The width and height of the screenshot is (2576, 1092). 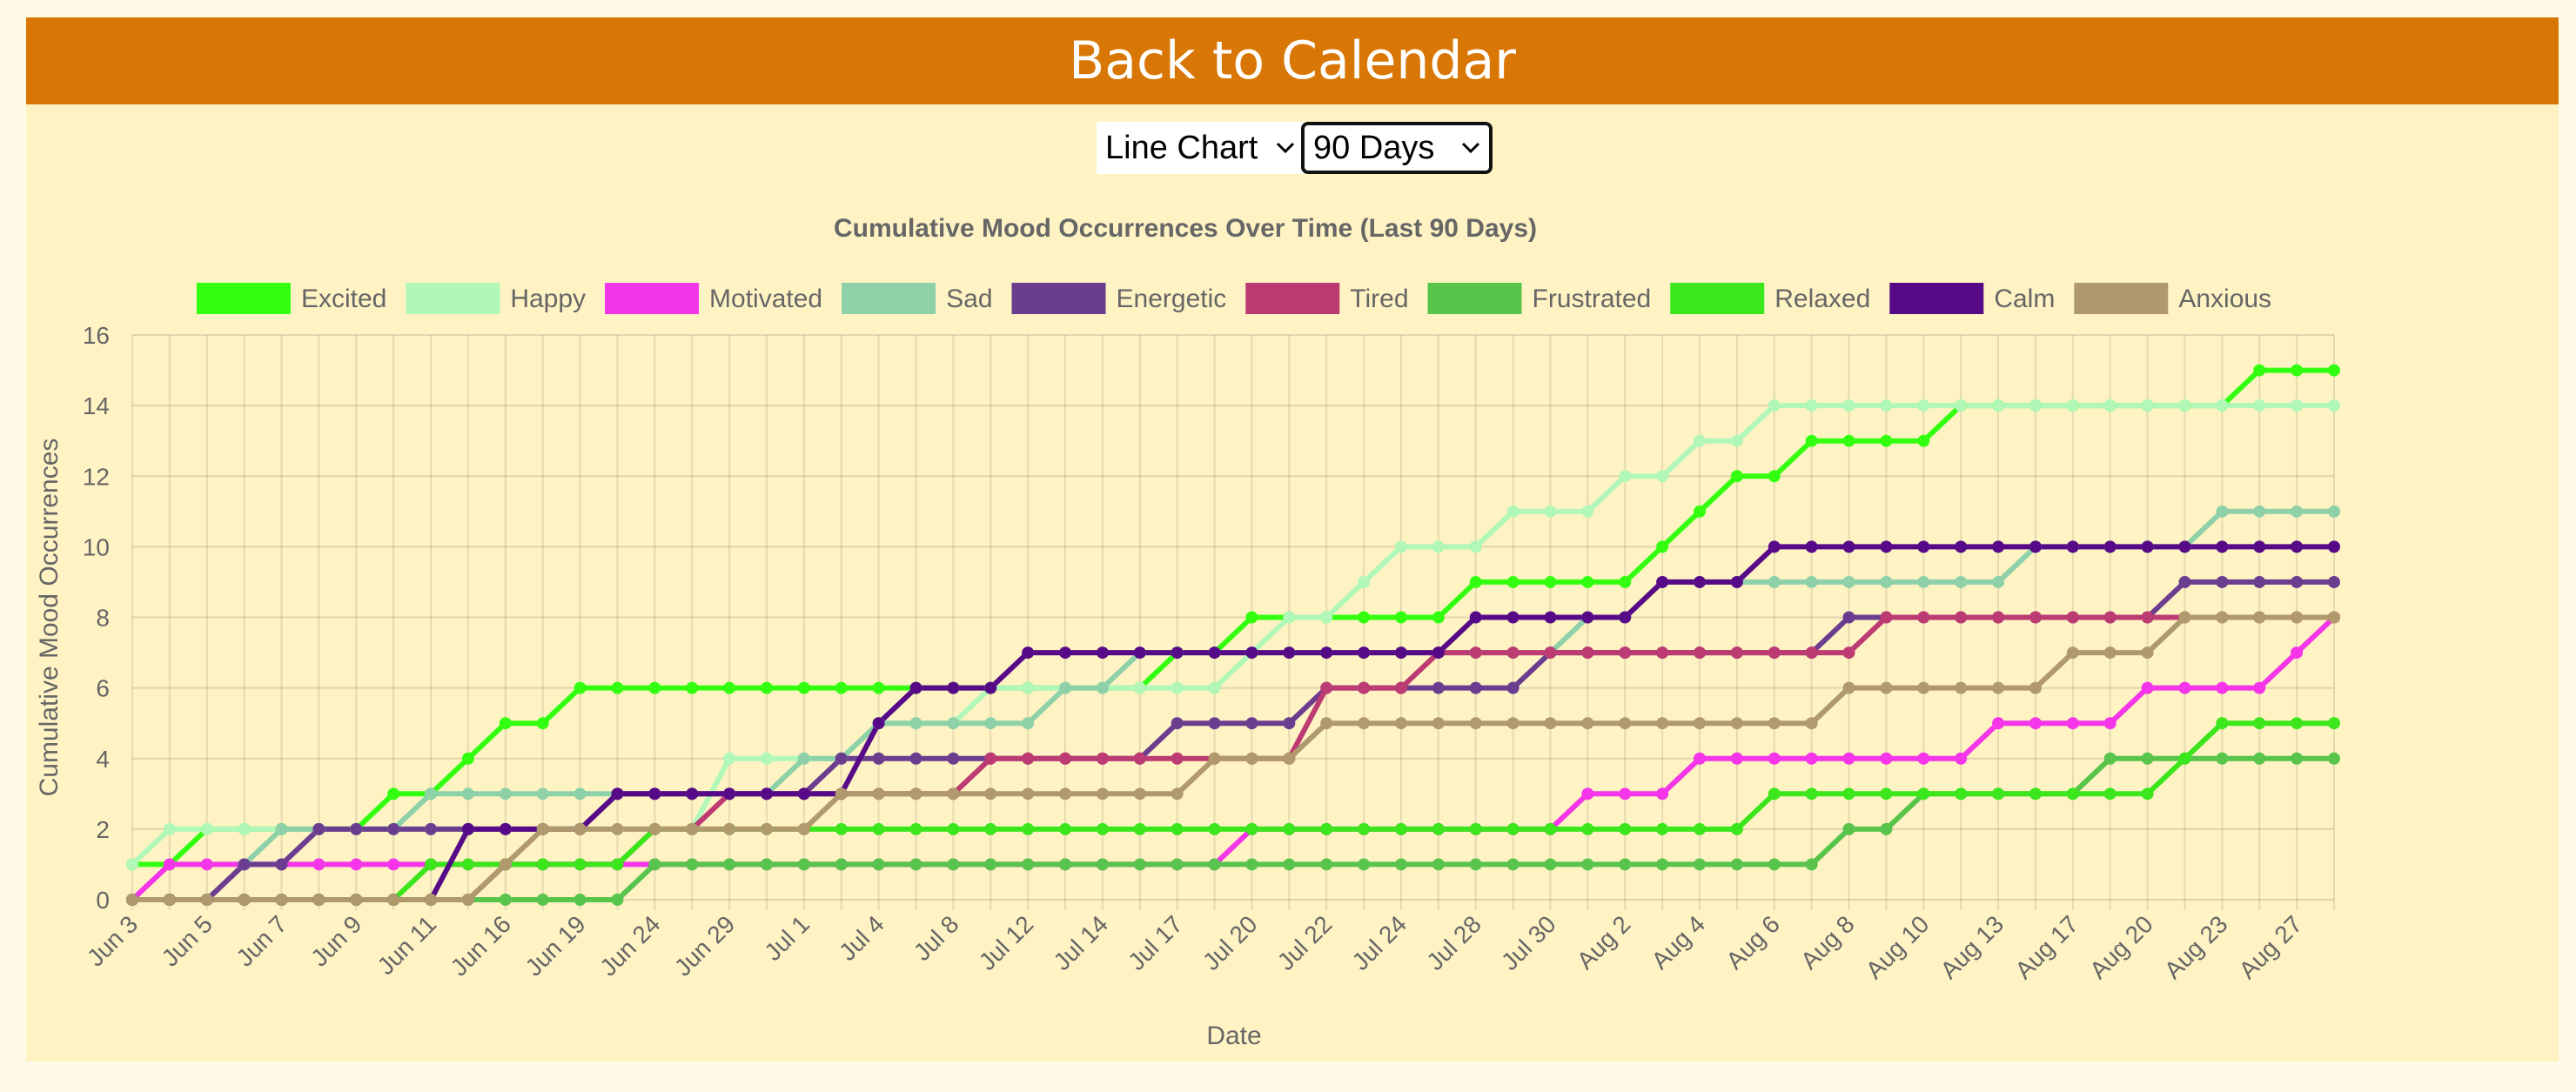 What do you see at coordinates (1233, 811) in the screenshot?
I see `series-line` at bounding box center [1233, 811].